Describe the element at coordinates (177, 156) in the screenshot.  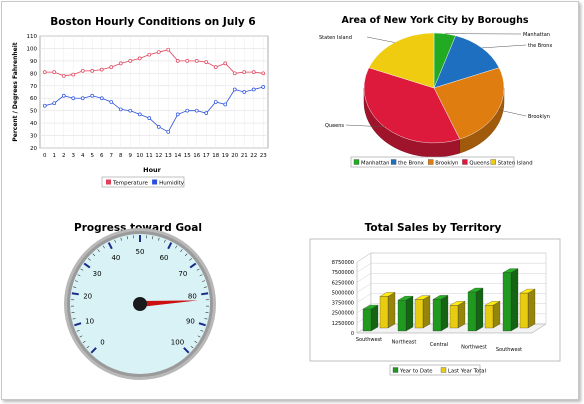
I see `x-tick-label: 14` at that location.